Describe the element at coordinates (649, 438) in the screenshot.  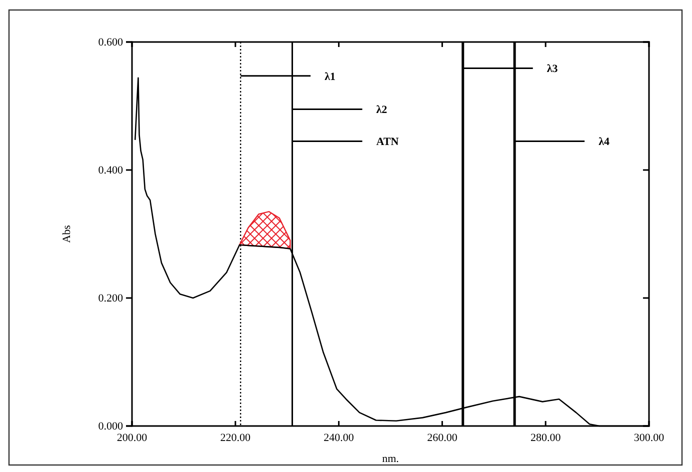
I see `x-tick-label: 300.00` at that location.